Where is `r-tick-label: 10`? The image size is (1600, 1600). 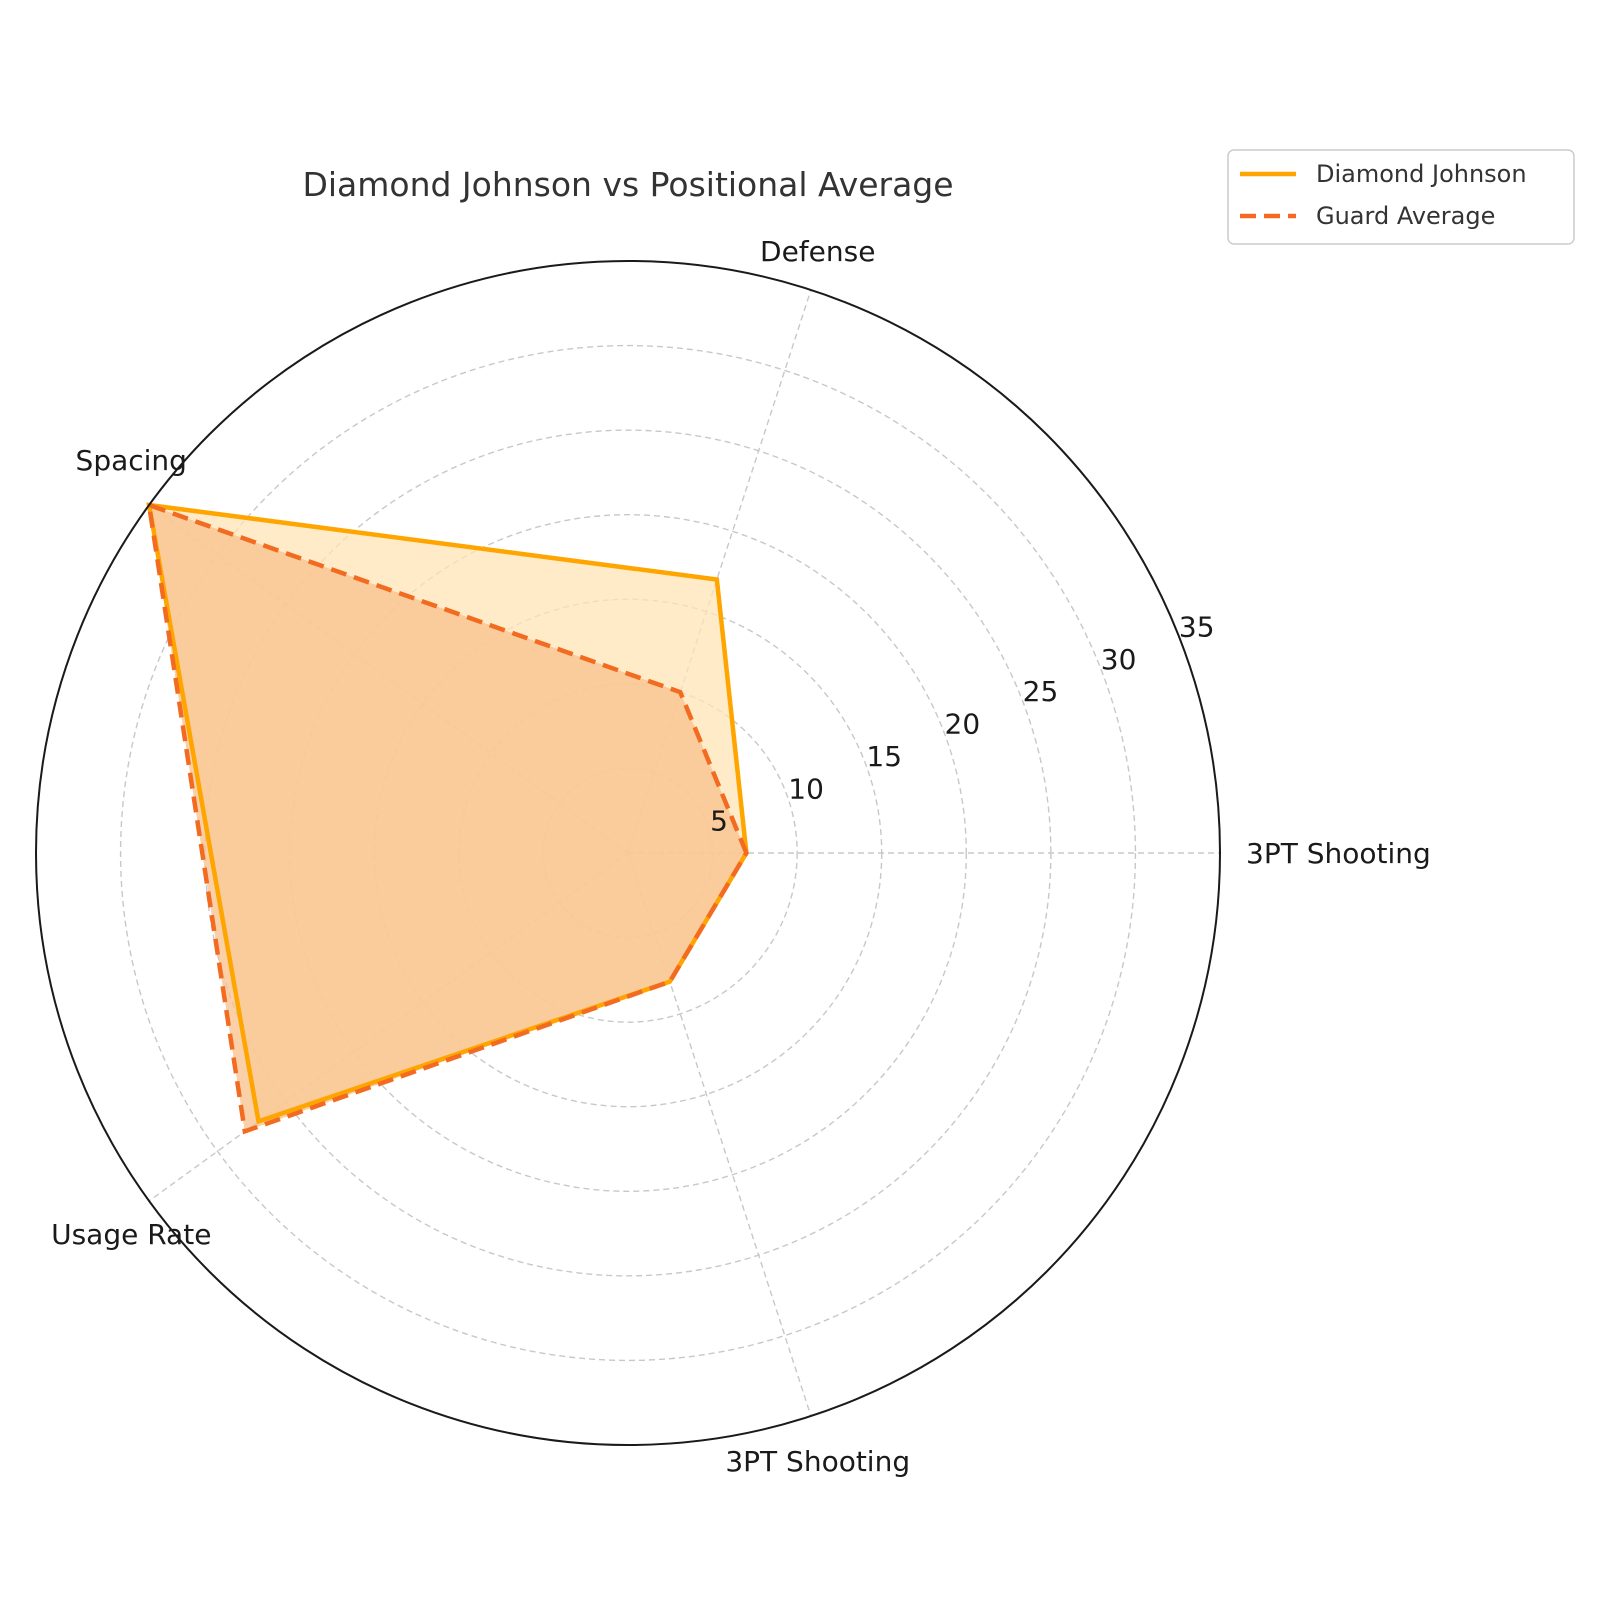
r-tick-label: 10 is located at coordinates (806, 788).